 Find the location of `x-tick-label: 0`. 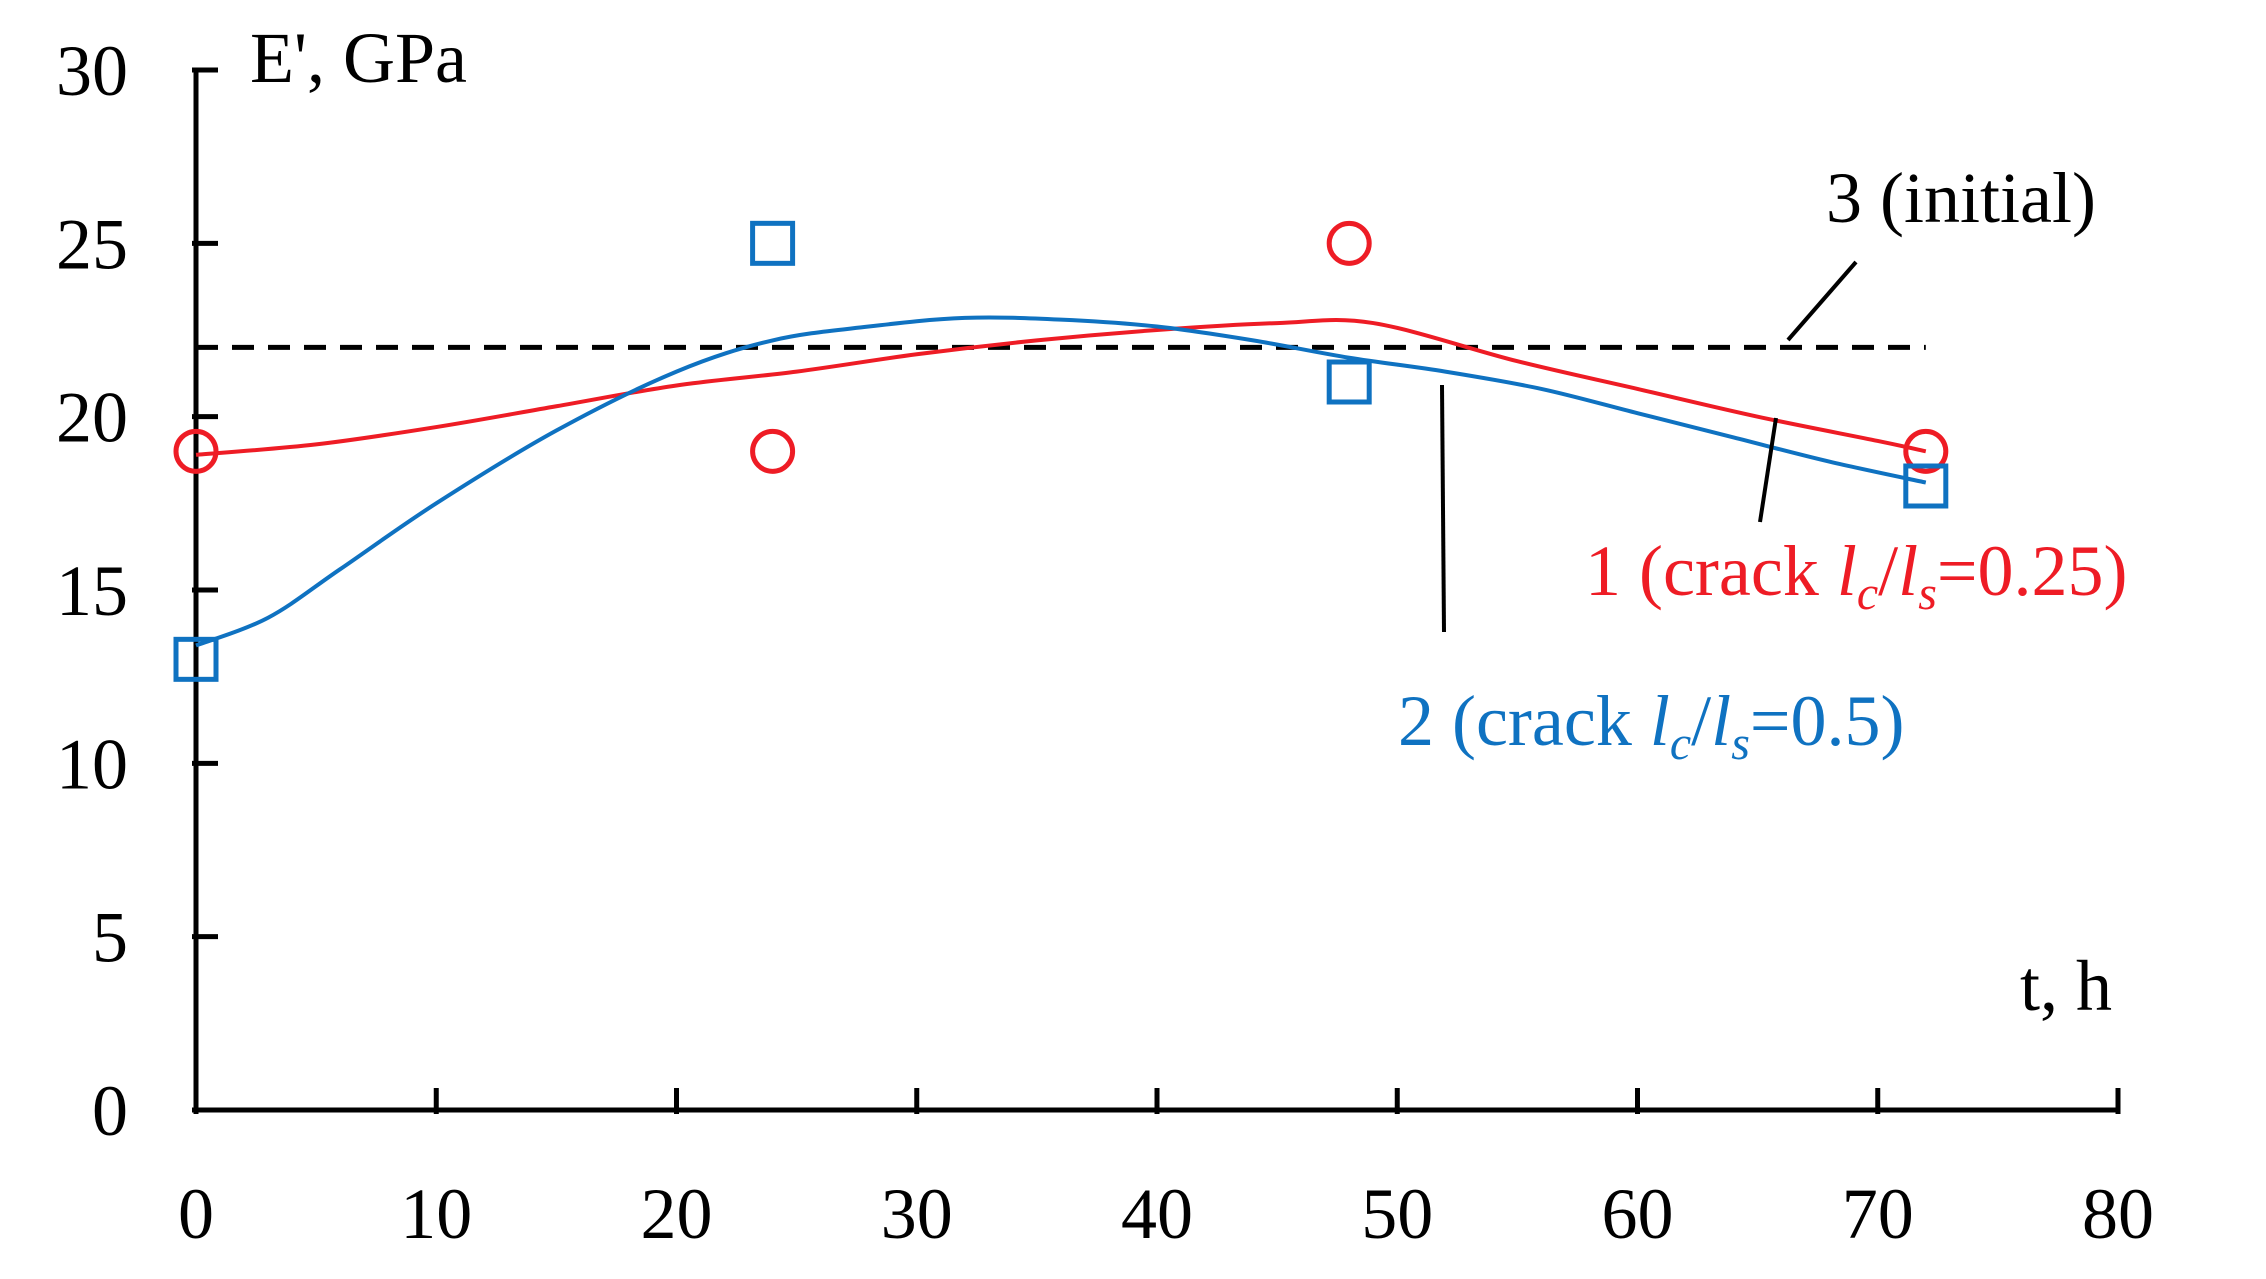

x-tick-label: 0 is located at coordinates (196, 1214).